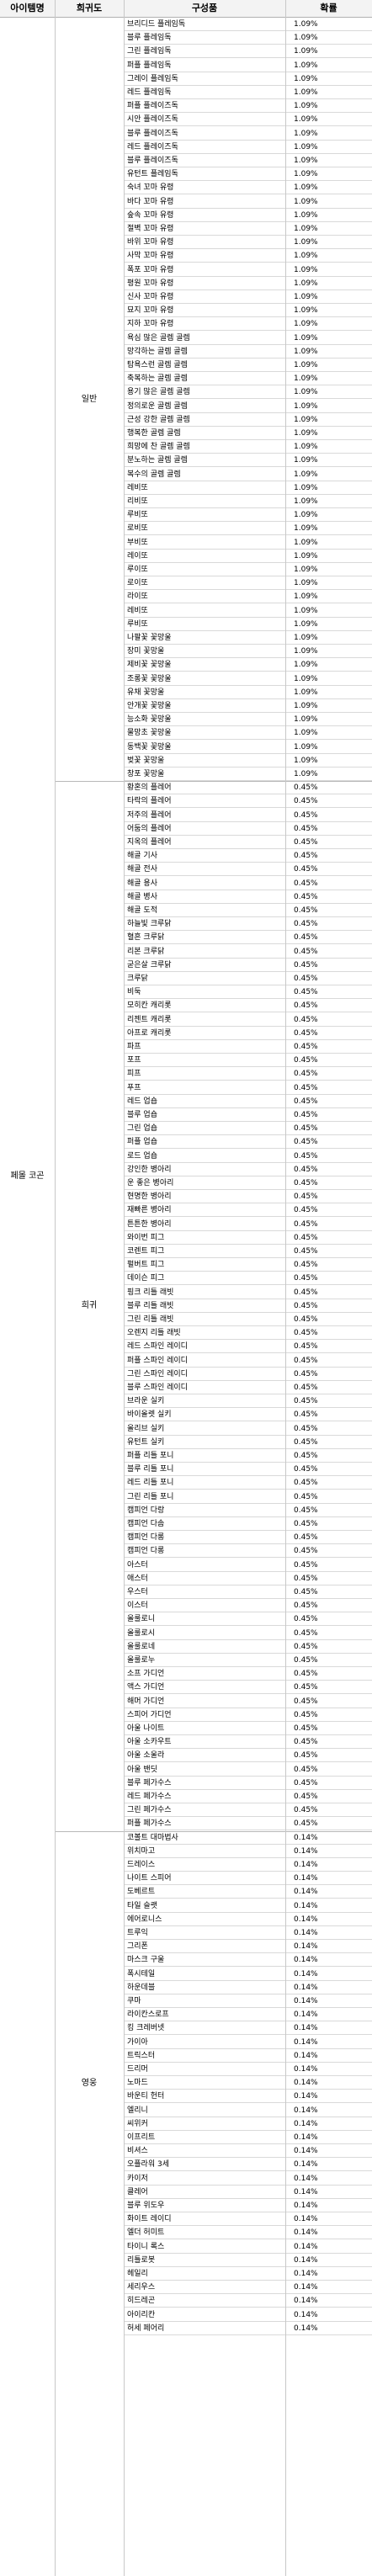 Image resolution: width=372 pixels, height=2576 pixels. Describe the element at coordinates (205, 352) in the screenshot. I see `table-row-item: 망각하는 골렘 골렘` at that location.